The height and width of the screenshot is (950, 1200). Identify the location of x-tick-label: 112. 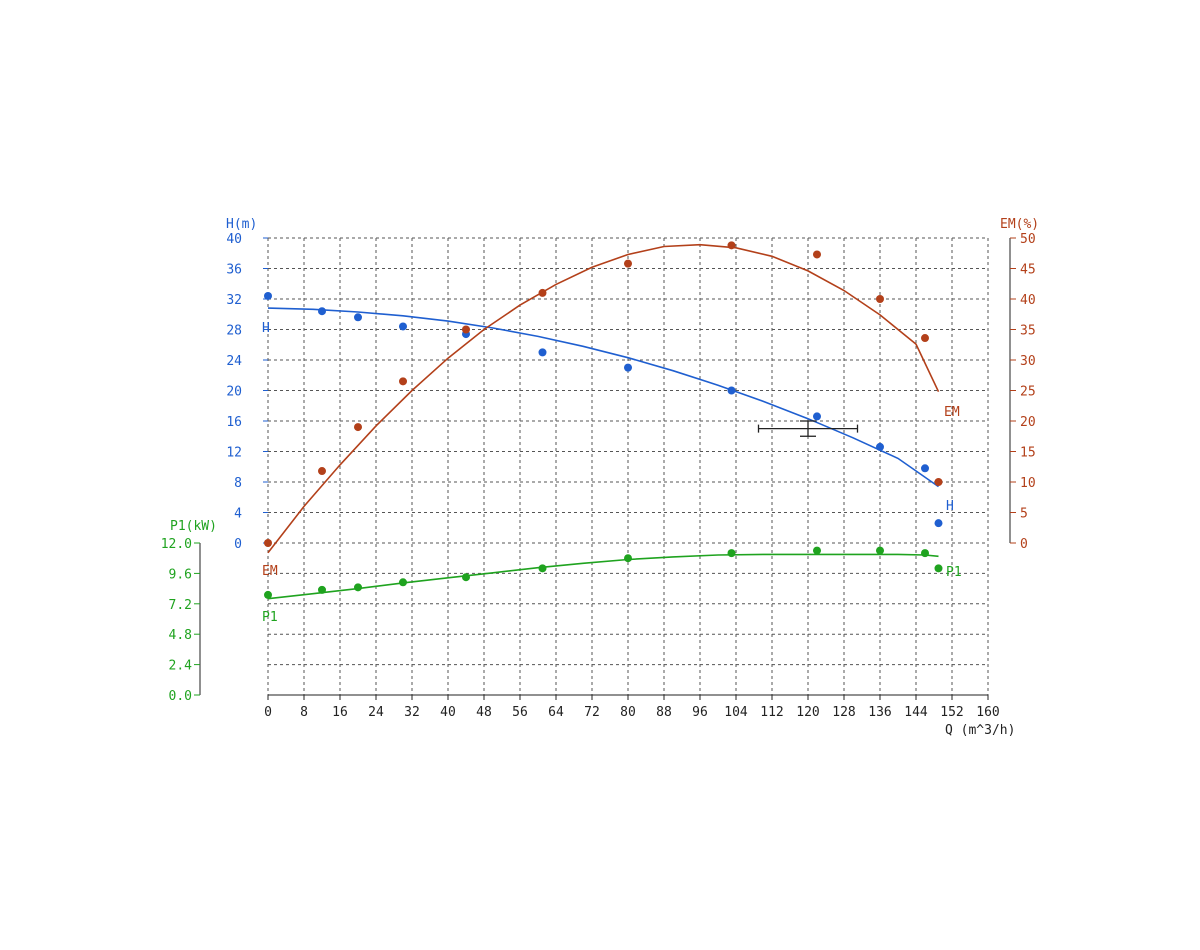
(771, 712).